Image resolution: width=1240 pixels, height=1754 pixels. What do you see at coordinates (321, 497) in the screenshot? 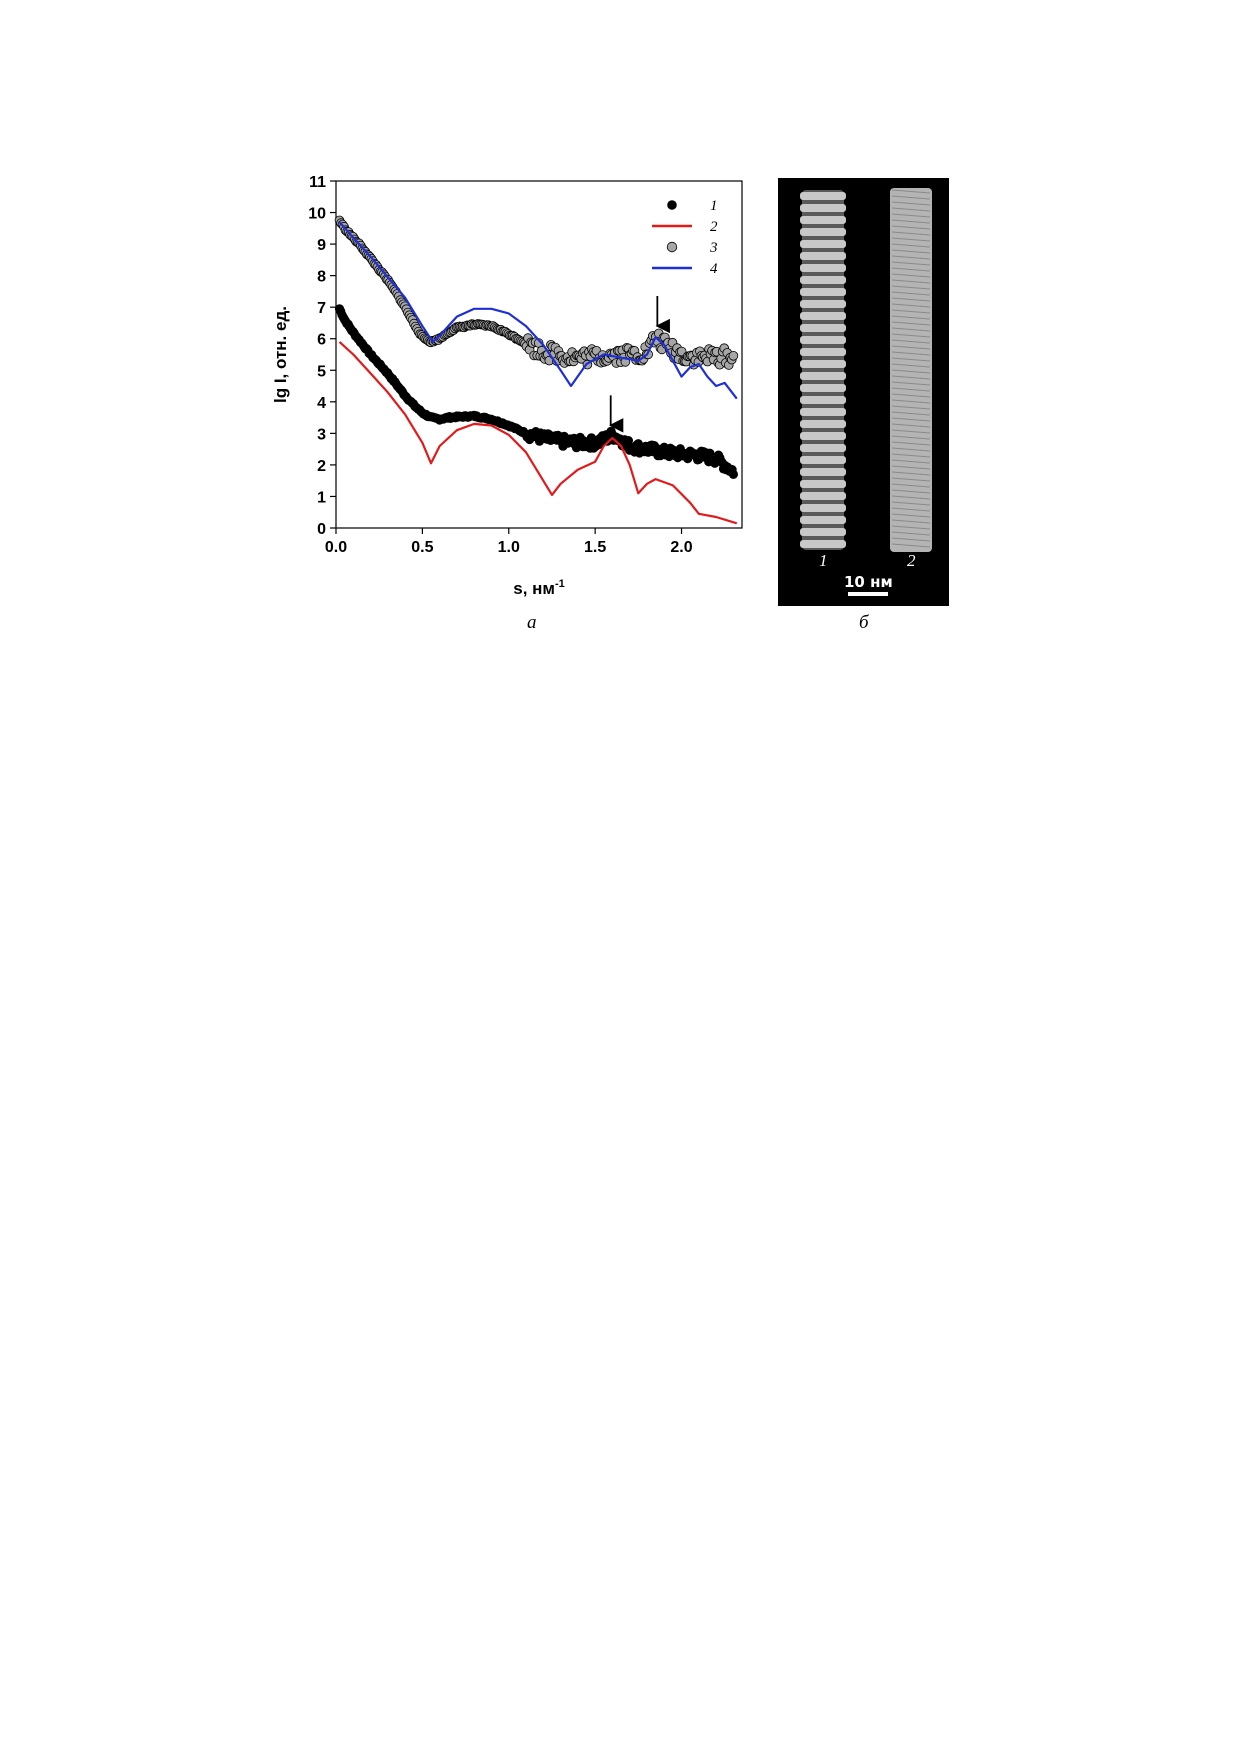
I see `y-tick-label: 1` at bounding box center [321, 497].